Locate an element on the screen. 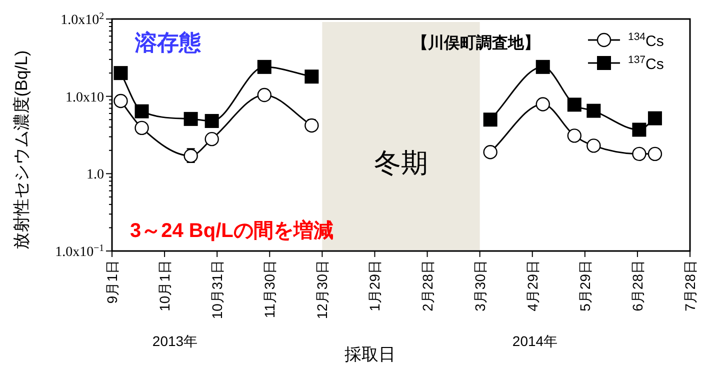 The width and height of the screenshot is (722, 368). x-tick-label: 7月28日 is located at coordinates (690, 286).